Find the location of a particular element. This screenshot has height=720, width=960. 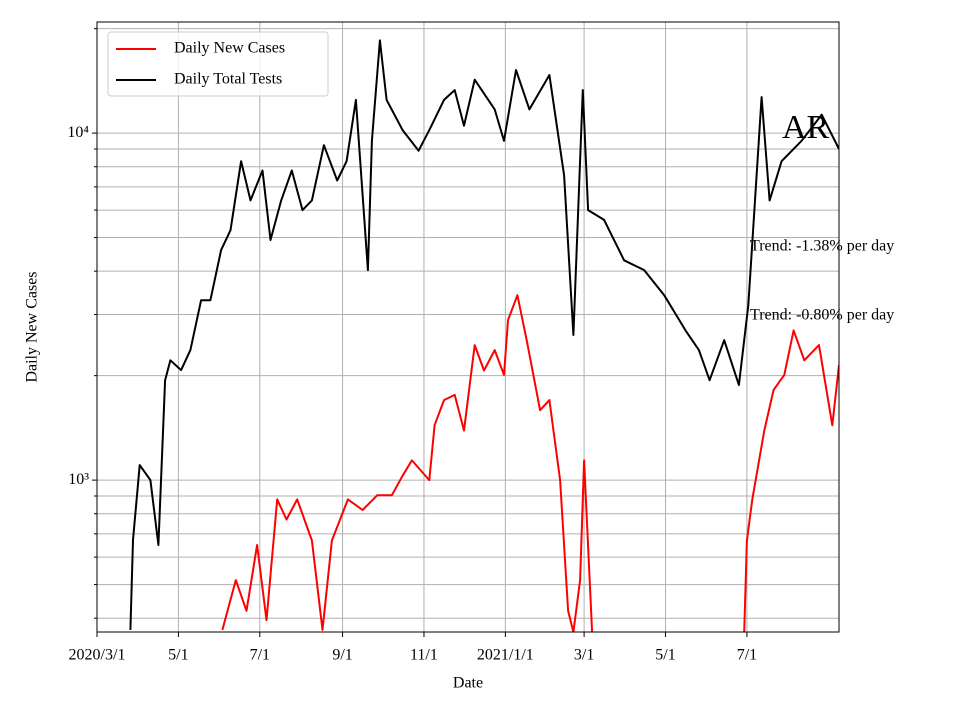

legend-box is located at coordinates (218, 64).